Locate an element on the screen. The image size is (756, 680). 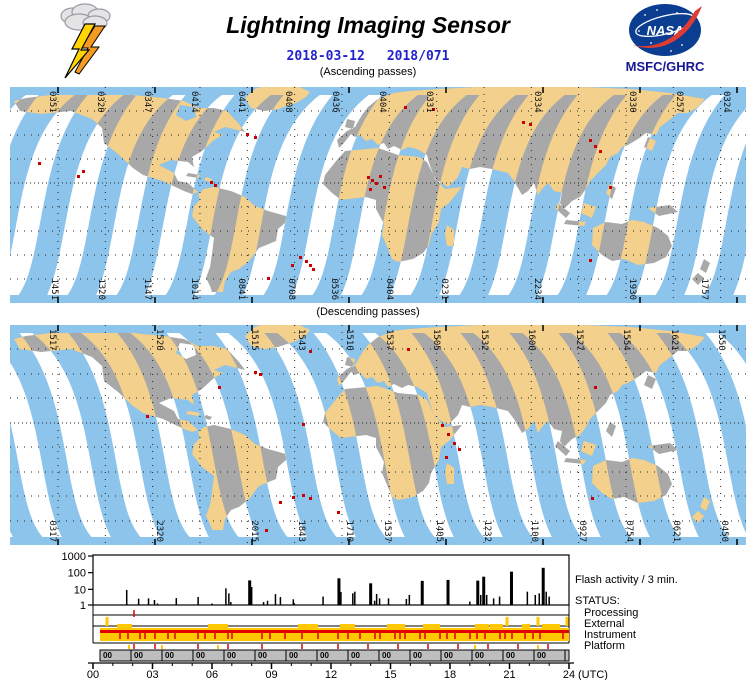
nasa-wordmark: NASA is located at coordinates (665, 30).